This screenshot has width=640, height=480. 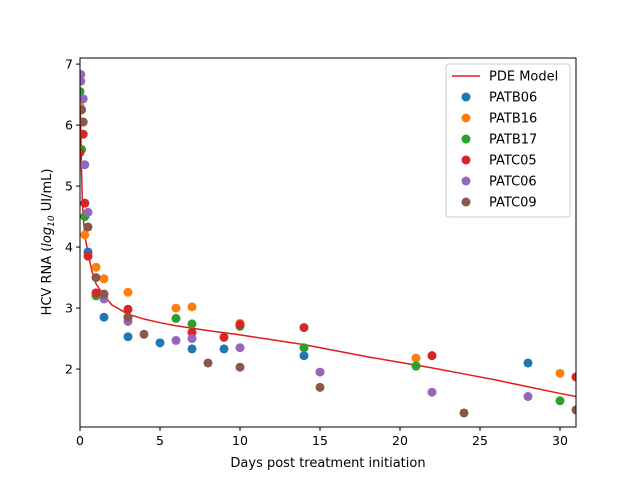 What do you see at coordinates (400, 440) in the screenshot?
I see `x-tick-label: 20` at bounding box center [400, 440].